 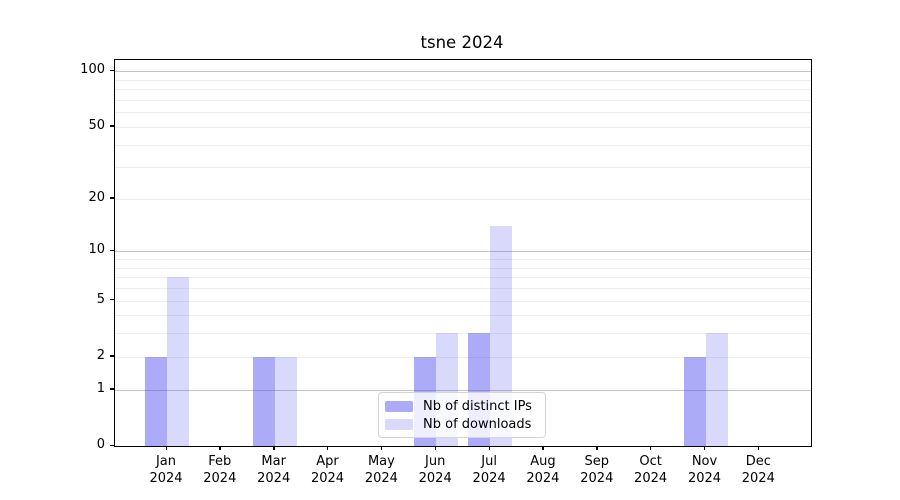 What do you see at coordinates (543, 448) in the screenshot?
I see `x-tick-aug` at bounding box center [543, 448].